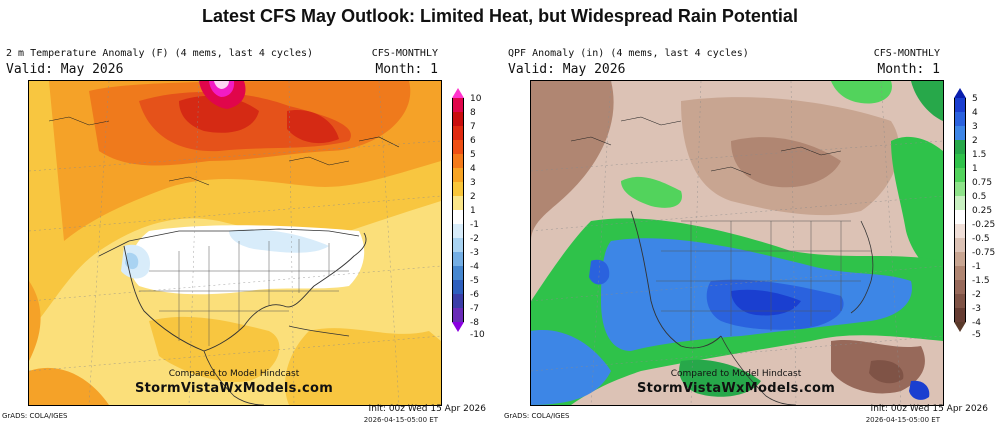 This screenshot has height=424, width=1000. I want to click on colorbar-label: -7, so click(474, 309).